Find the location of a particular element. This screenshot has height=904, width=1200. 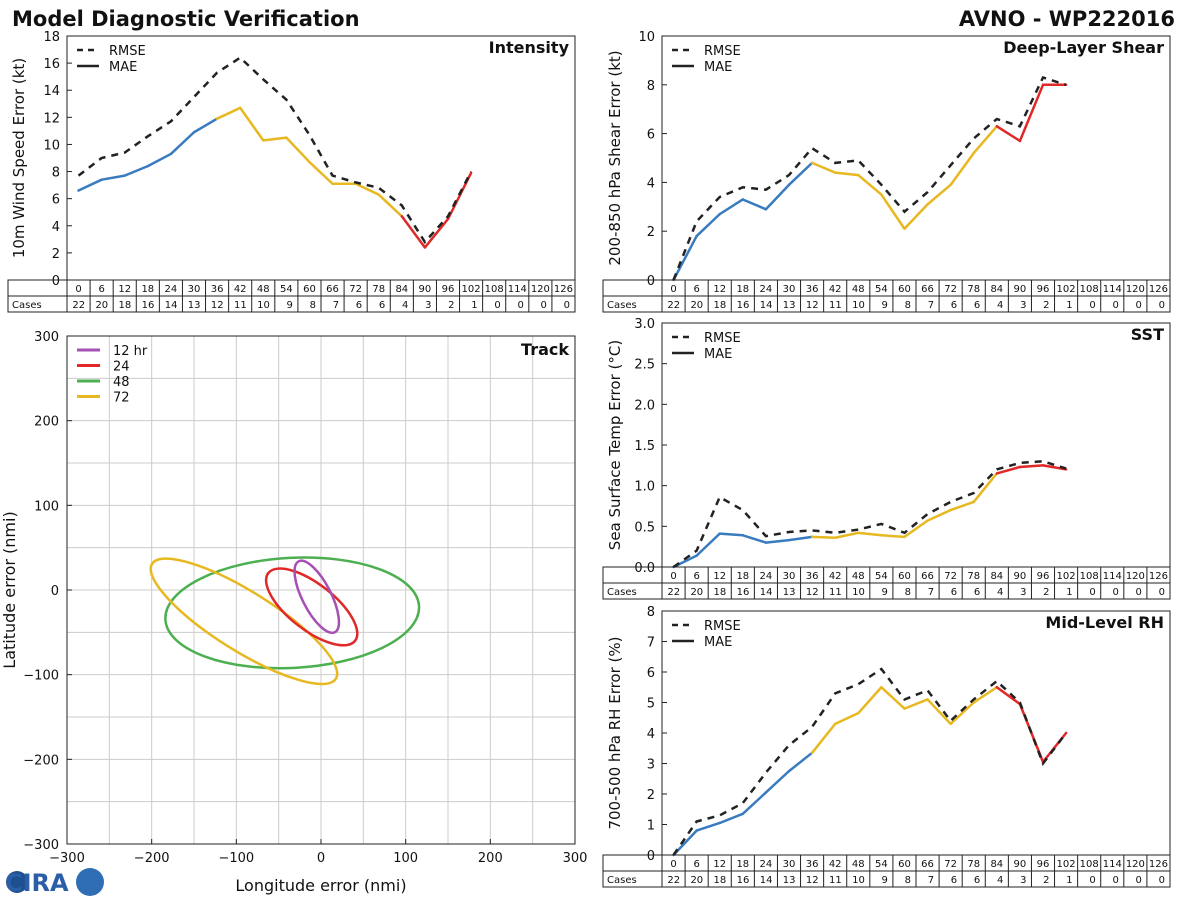

hour-cell: 126 is located at coordinates (1158, 864).